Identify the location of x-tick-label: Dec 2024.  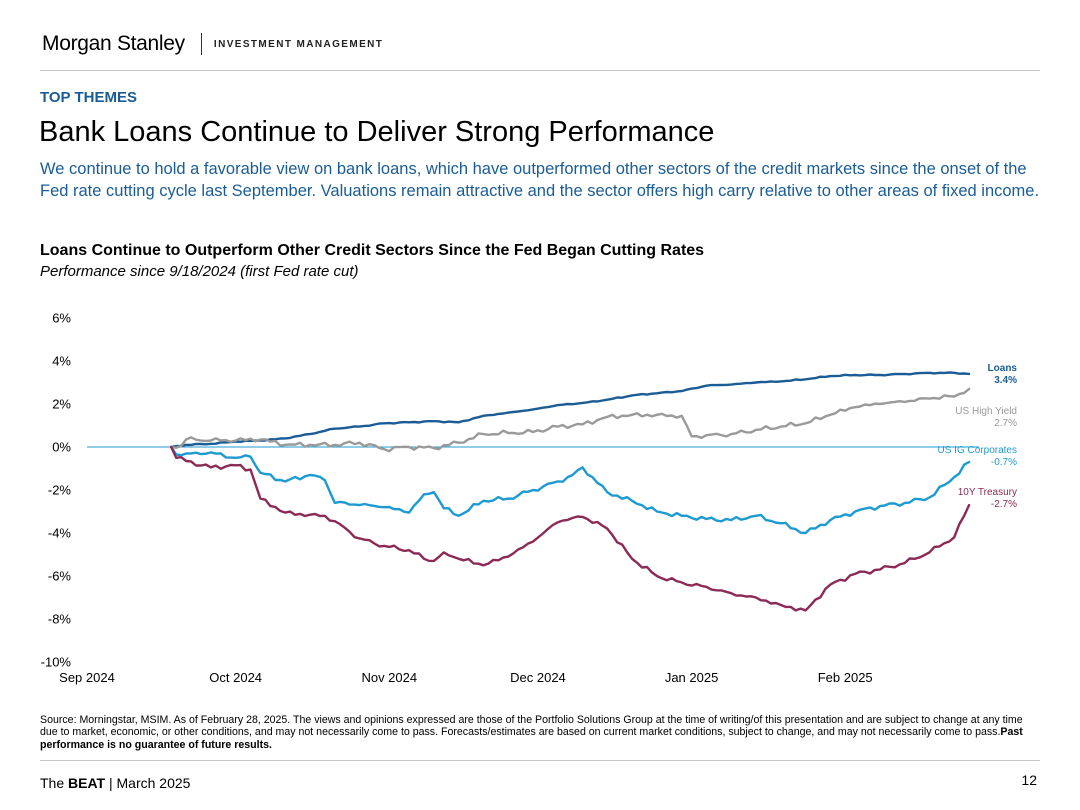
(538, 677).